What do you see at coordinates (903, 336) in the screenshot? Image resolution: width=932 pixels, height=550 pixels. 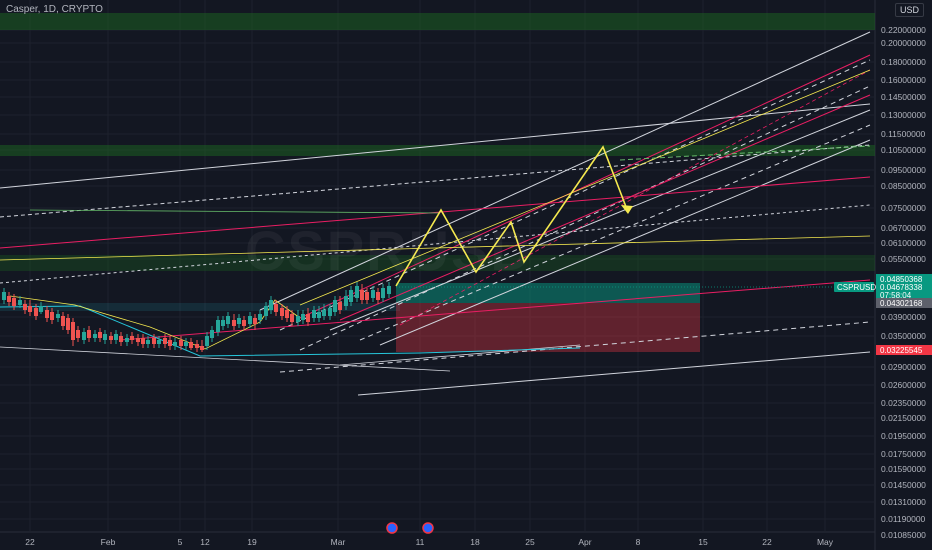 I see `price-tick-label: 0.03500000` at bounding box center [903, 336].